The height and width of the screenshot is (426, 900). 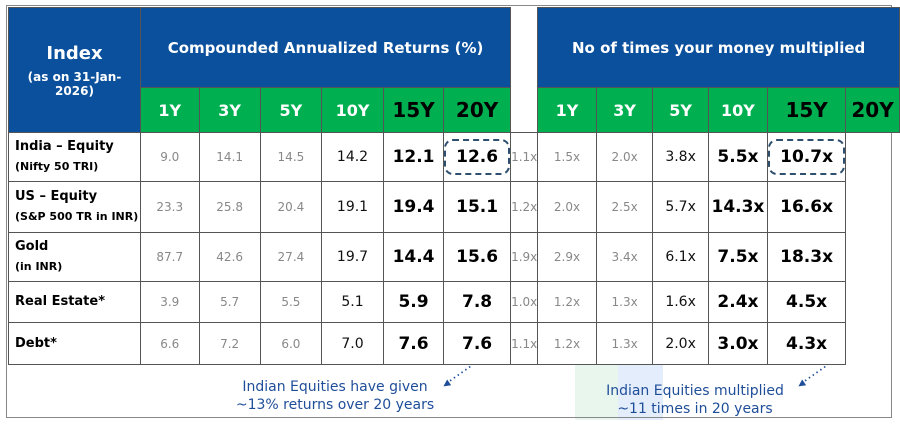 I want to click on multiple-cell: 7.5x, so click(x=738, y=257).